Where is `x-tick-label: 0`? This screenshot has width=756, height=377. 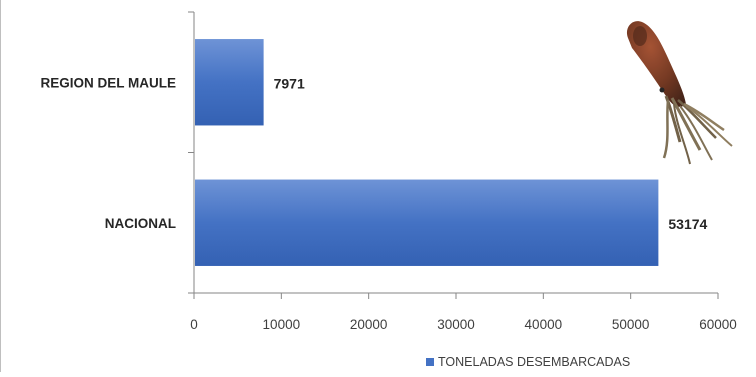
x-tick-label: 0 is located at coordinates (194, 324).